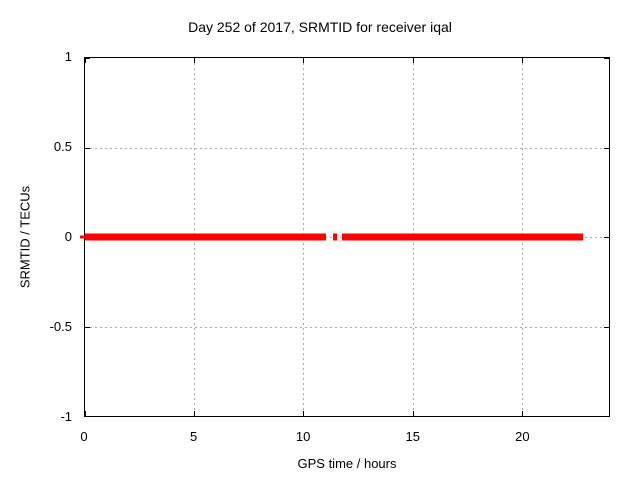 This screenshot has width=640, height=480. Describe the element at coordinates (60, 326) in the screenshot. I see `y-tick-label: -0.5` at that location.